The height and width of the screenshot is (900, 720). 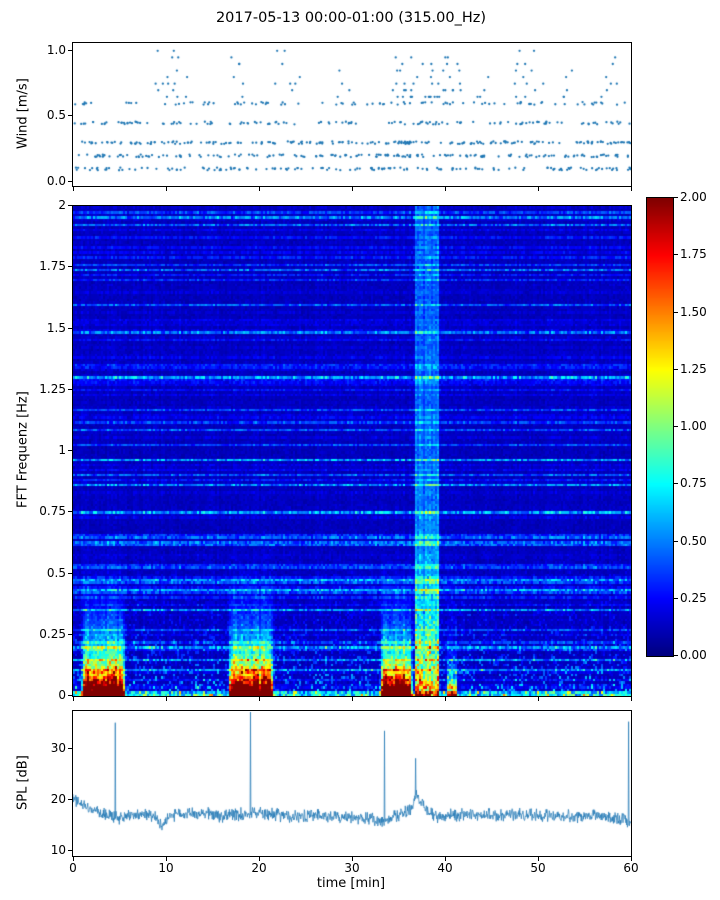 I want to click on x-axis-label: time [min], so click(x=351, y=883).